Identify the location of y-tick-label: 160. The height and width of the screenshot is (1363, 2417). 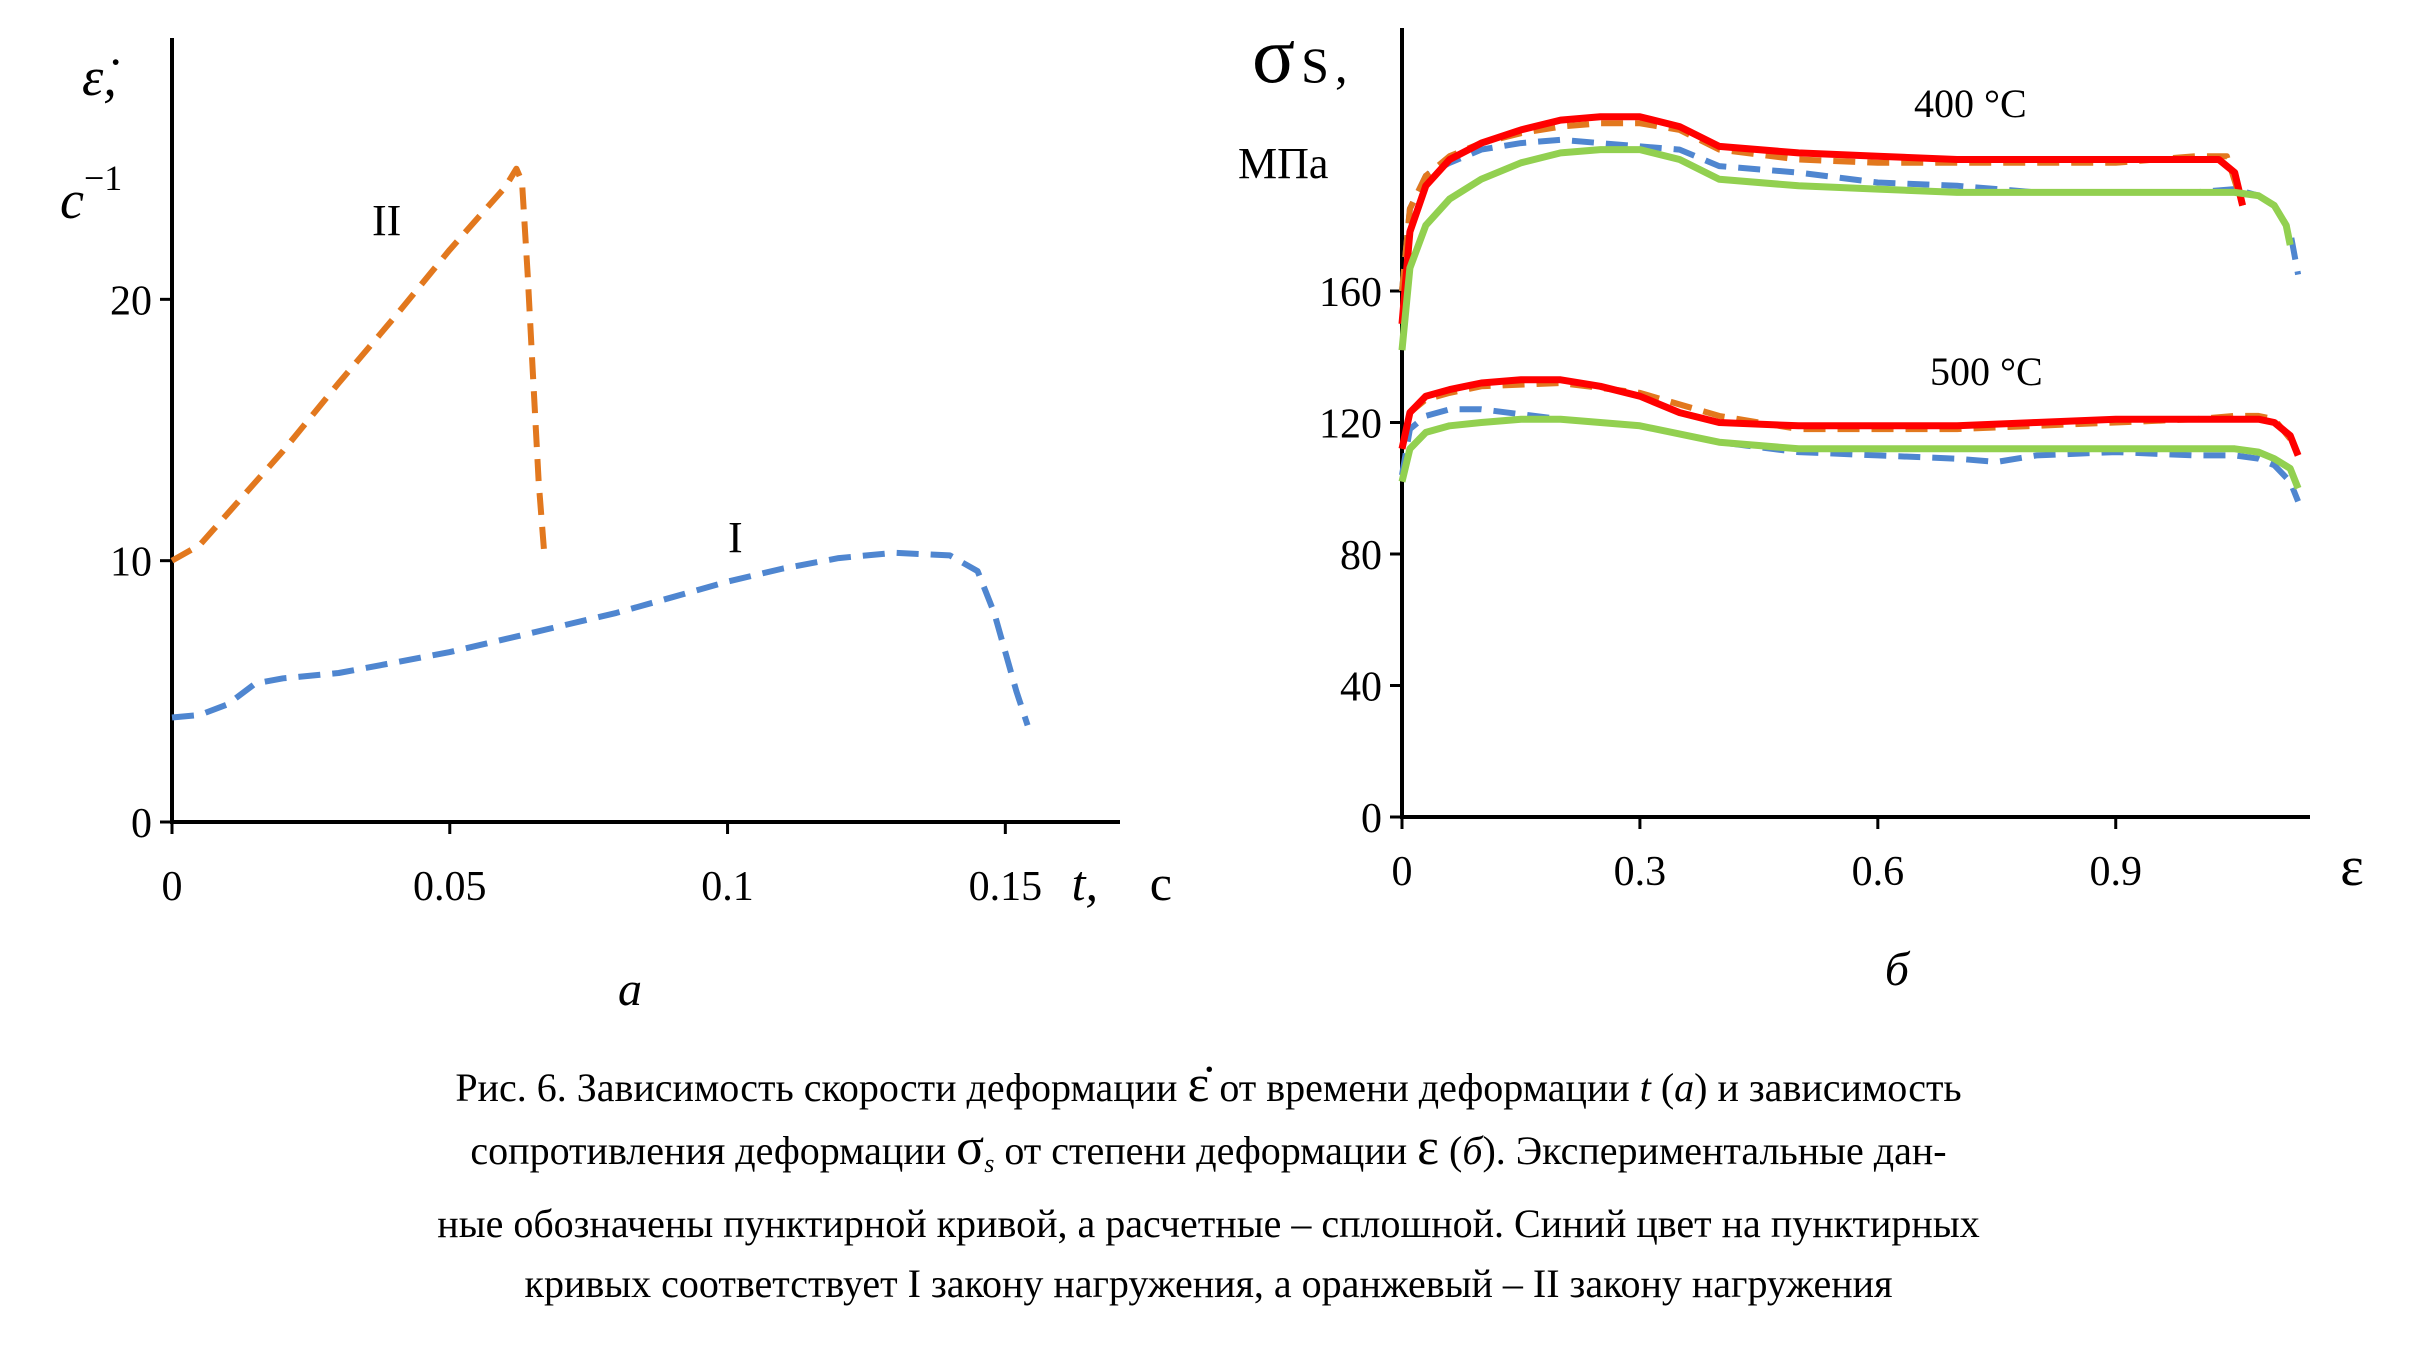
(1350, 293).